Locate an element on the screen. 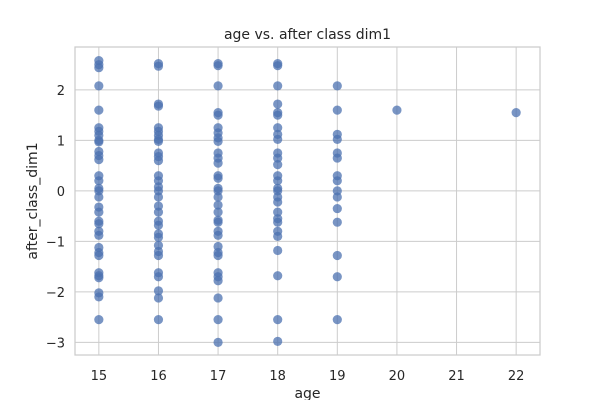  x-tick-label: 16 is located at coordinates (158, 376).